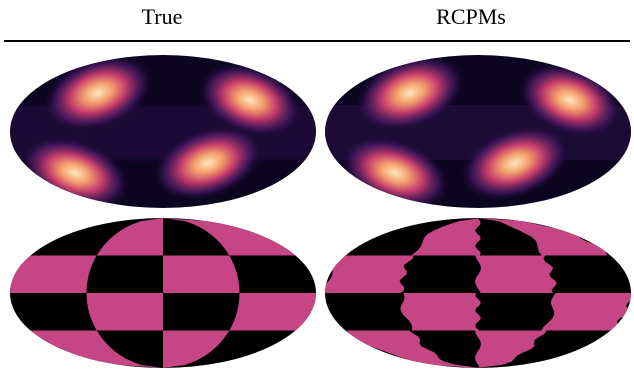 The height and width of the screenshot is (371, 634). Describe the element at coordinates (471, 16) in the screenshot. I see `column-header-rcpms: RCPMs` at that location.